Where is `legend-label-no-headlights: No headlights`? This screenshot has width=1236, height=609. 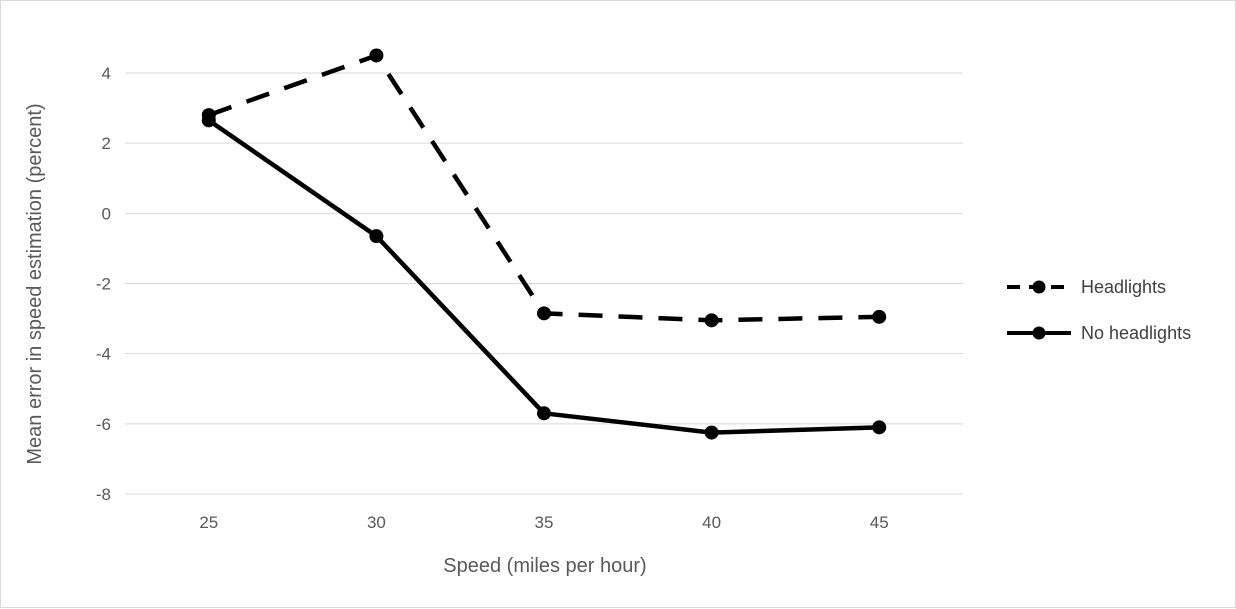 legend-label-no-headlights: No headlights is located at coordinates (1136, 333).